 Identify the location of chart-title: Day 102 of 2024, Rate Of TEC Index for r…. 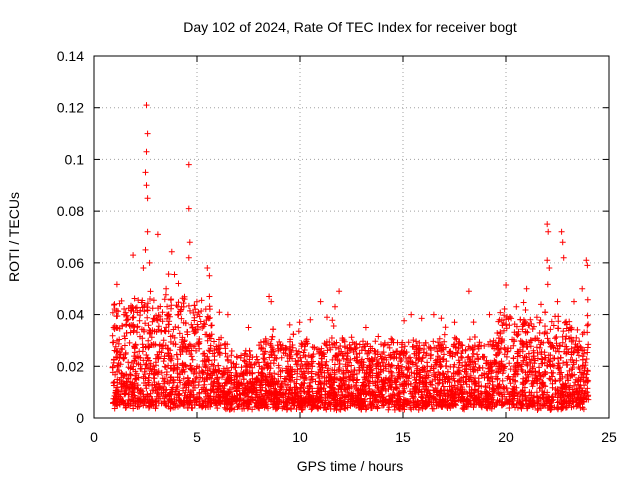
(350, 27).